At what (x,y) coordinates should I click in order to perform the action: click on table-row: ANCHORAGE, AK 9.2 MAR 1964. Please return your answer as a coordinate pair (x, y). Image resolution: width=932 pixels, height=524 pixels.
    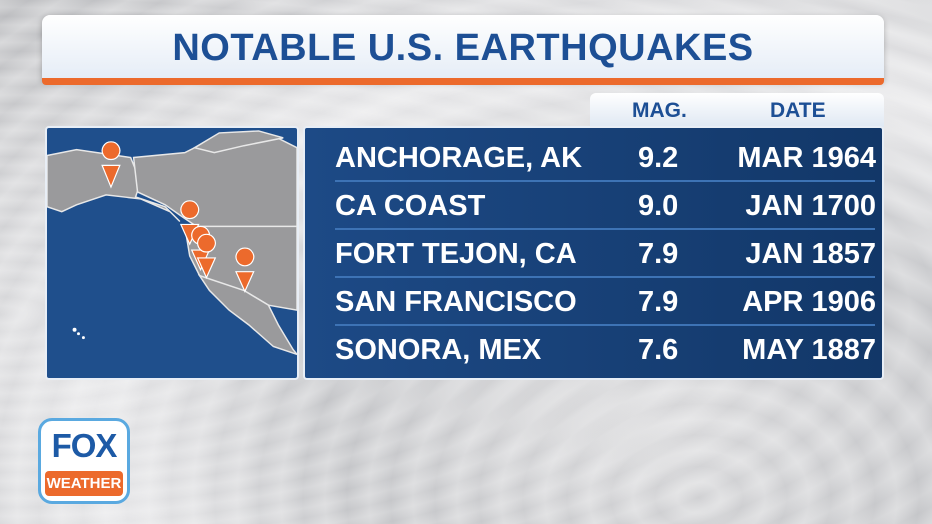
    Looking at the image, I should click on (607, 159).